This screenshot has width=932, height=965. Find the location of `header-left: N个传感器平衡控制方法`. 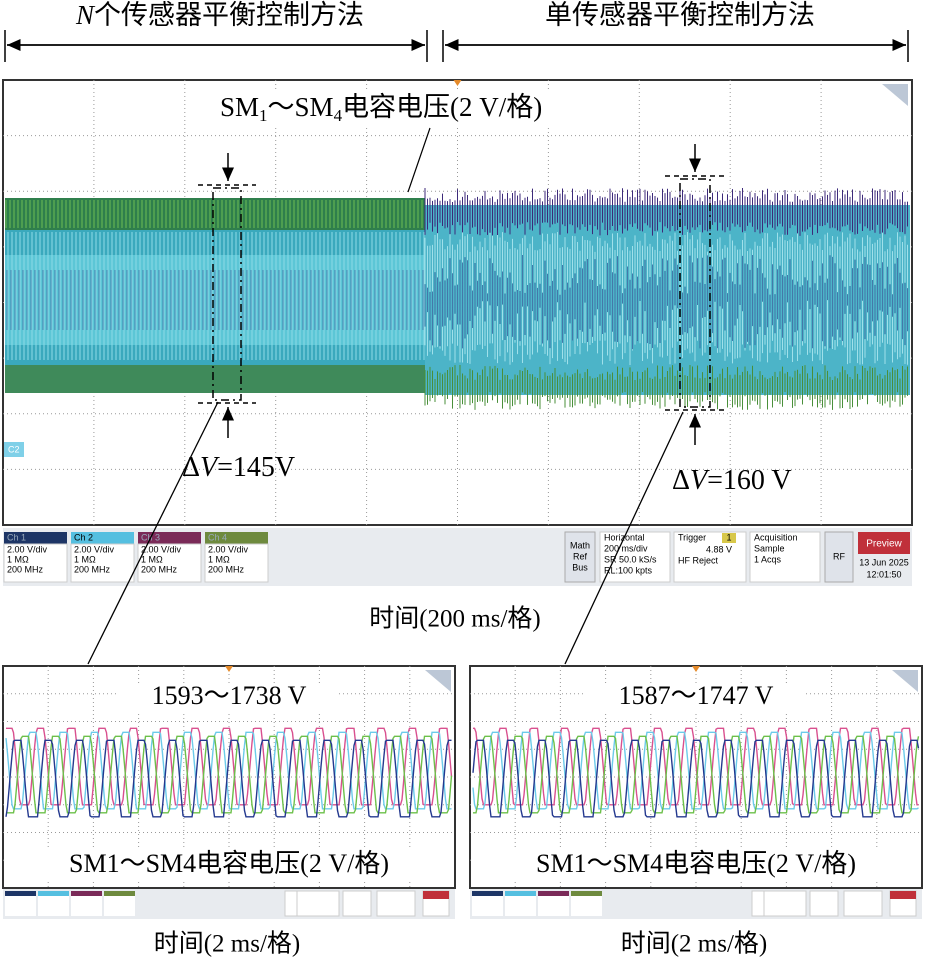

header-left: N个传感器平衡控制方法 is located at coordinates (219, 15).